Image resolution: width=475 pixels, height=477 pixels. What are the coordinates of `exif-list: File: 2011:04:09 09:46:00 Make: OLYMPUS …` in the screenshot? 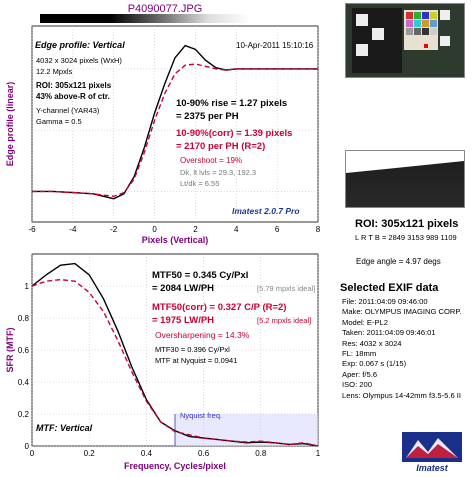 It's located at (402, 349).